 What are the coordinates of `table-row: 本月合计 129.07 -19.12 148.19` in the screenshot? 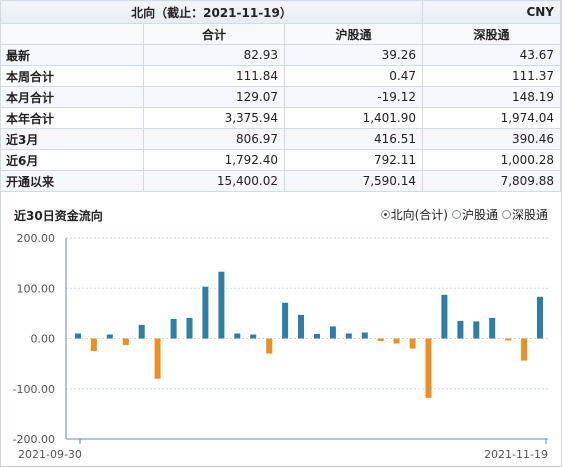 It's located at (280, 97).